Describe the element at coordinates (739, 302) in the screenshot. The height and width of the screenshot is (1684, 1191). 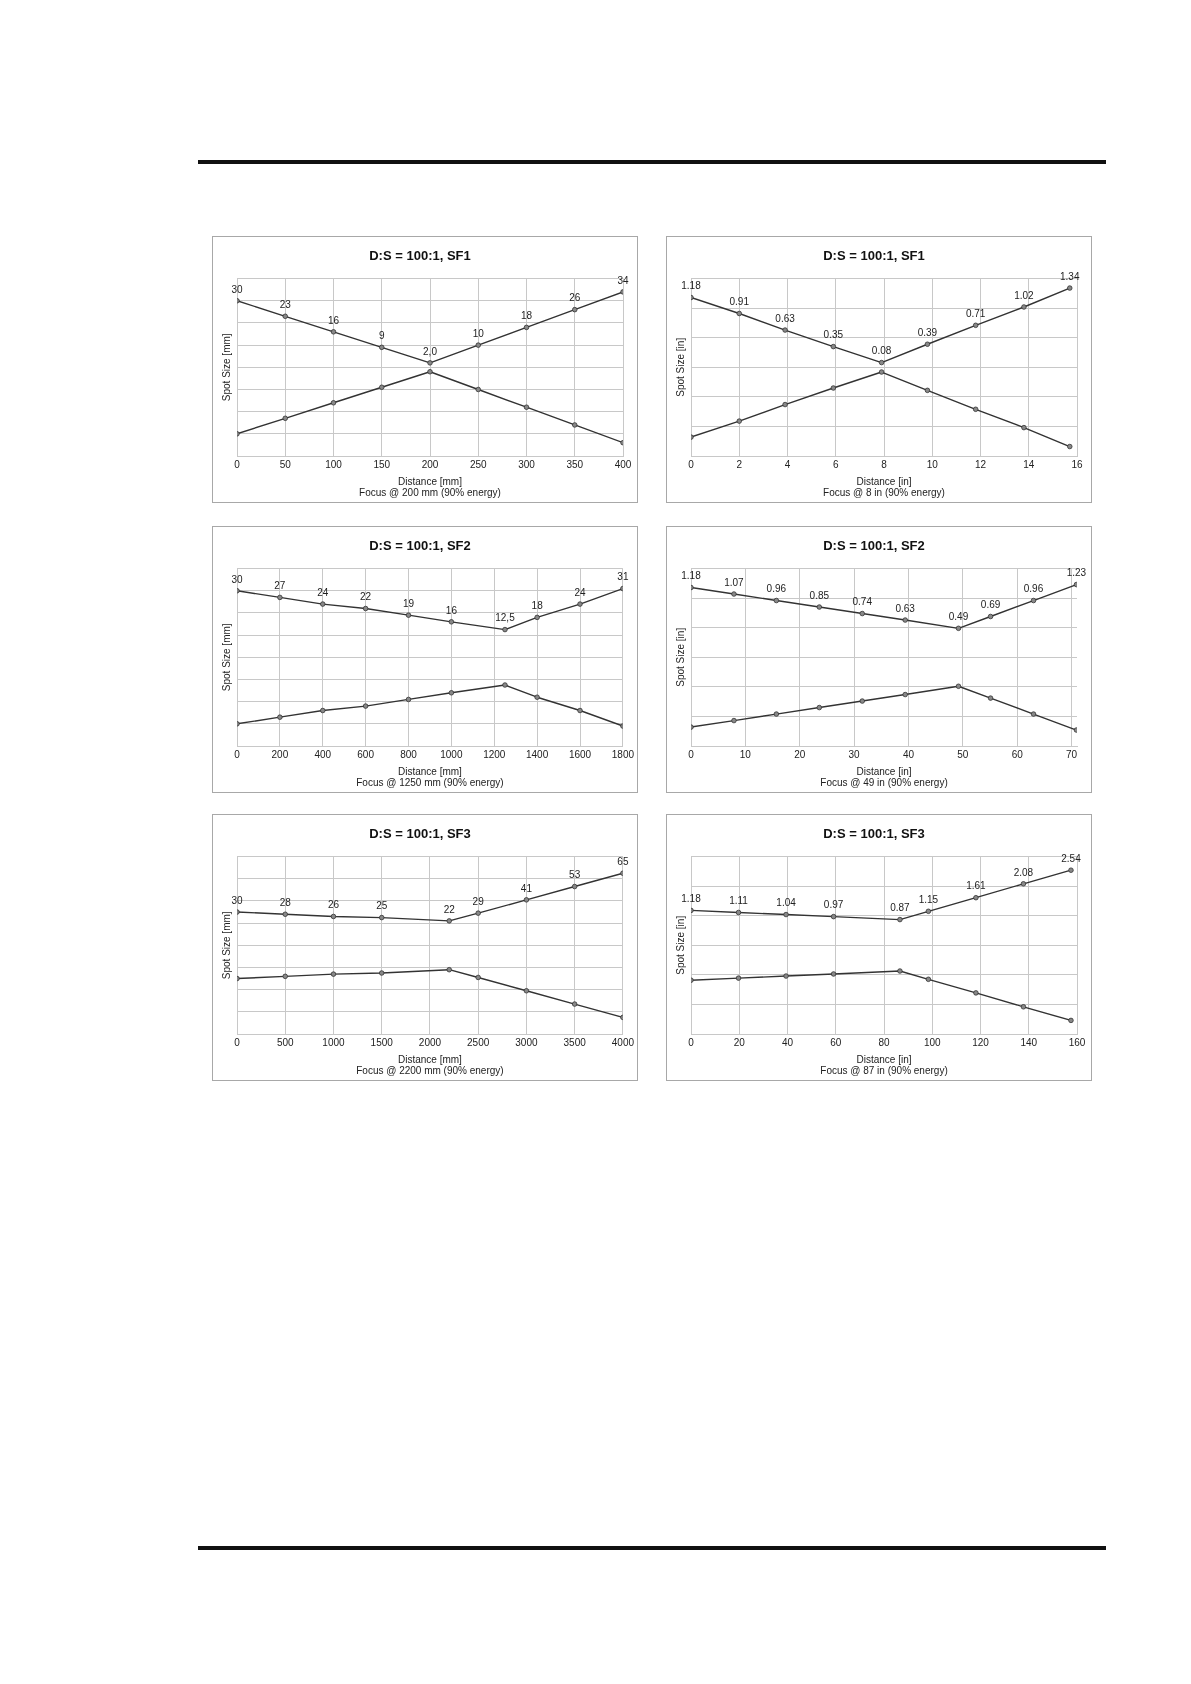
I see `data-label: 0.91` at that location.